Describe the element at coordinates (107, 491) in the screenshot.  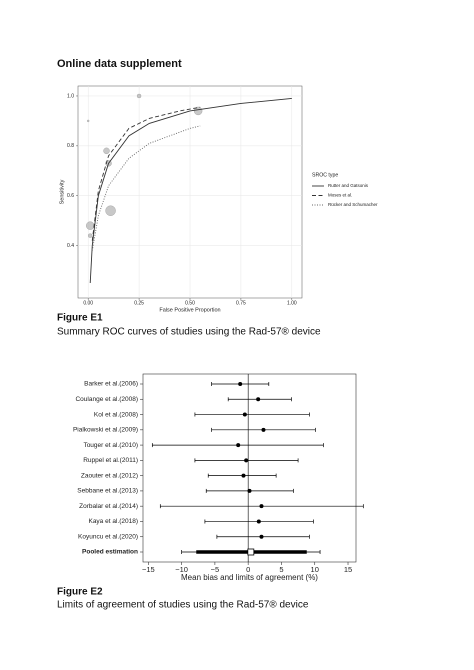
I see `category-label: Sebbane et al.(2013)` at that location.